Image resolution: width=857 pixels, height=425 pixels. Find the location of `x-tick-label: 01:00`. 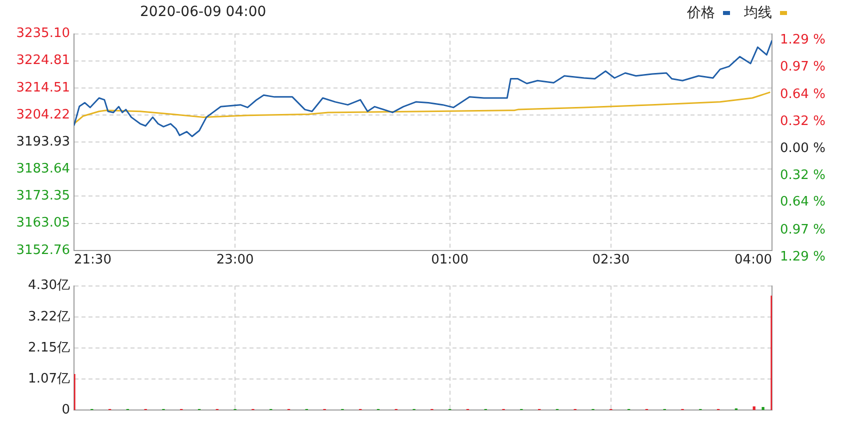

x-tick-label: 01:00 is located at coordinates (450, 260).